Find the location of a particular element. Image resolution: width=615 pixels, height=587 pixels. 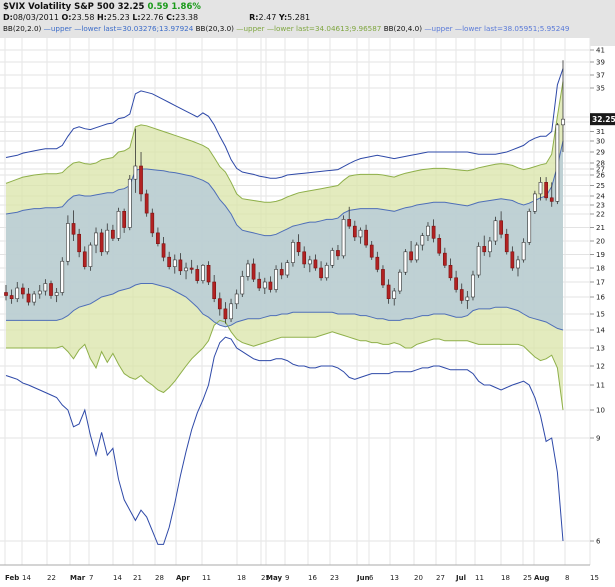

y-tick-label: 30 is located at coordinates (600, 142).